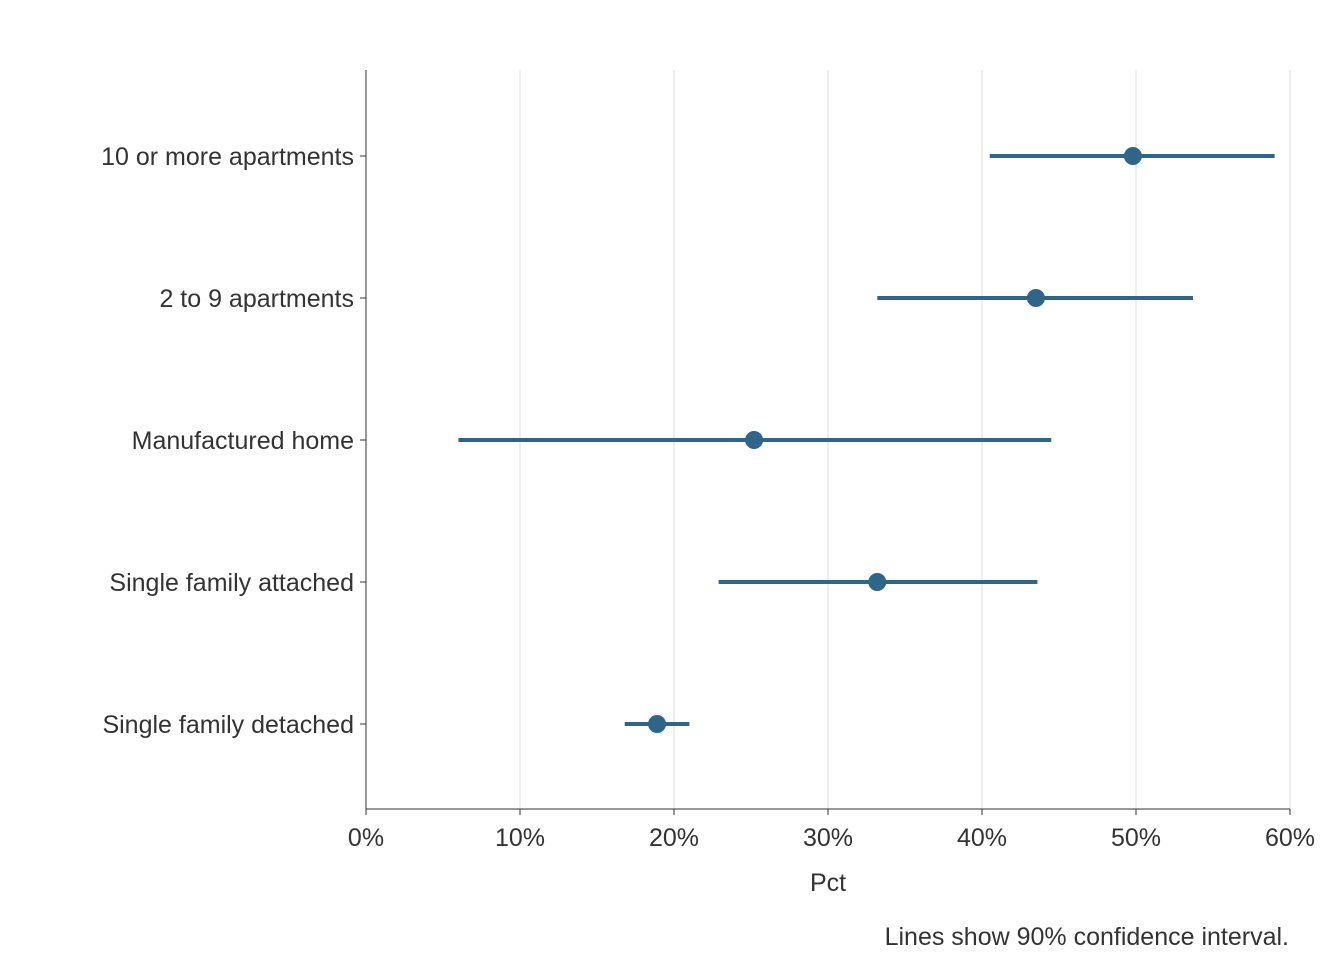 This screenshot has width=1344, height=960. Describe the element at coordinates (243, 441) in the screenshot. I see `category-label-2: Manufactured home` at that location.